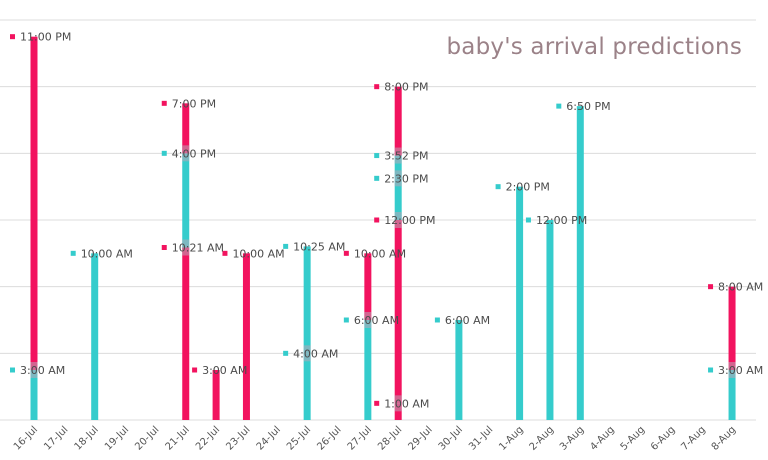  Describe the element at coordinates (238, 438) in the screenshot. I see `x-tick-label: 23-Jul` at that location.